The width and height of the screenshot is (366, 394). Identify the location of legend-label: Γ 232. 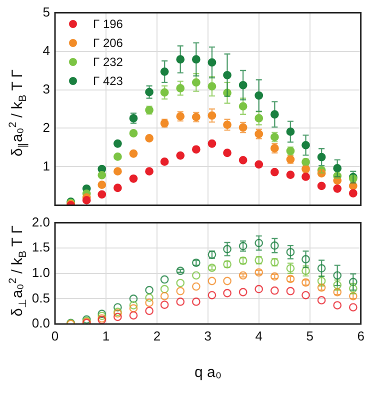
(108, 61).